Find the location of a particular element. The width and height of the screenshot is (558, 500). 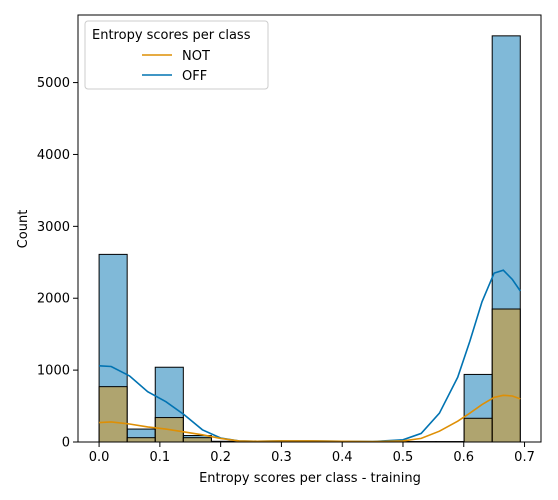

x-tick-label: 0.0 is located at coordinates (99, 457).